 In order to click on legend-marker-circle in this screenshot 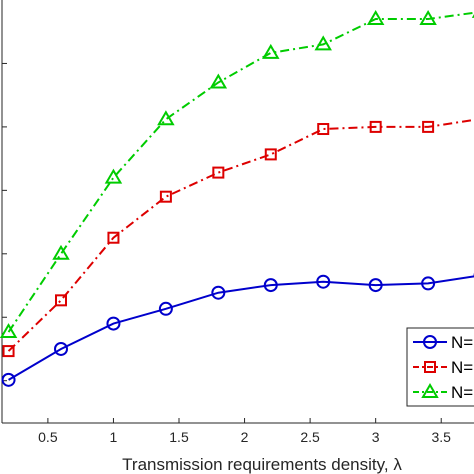, I will do `click(430, 342)`.